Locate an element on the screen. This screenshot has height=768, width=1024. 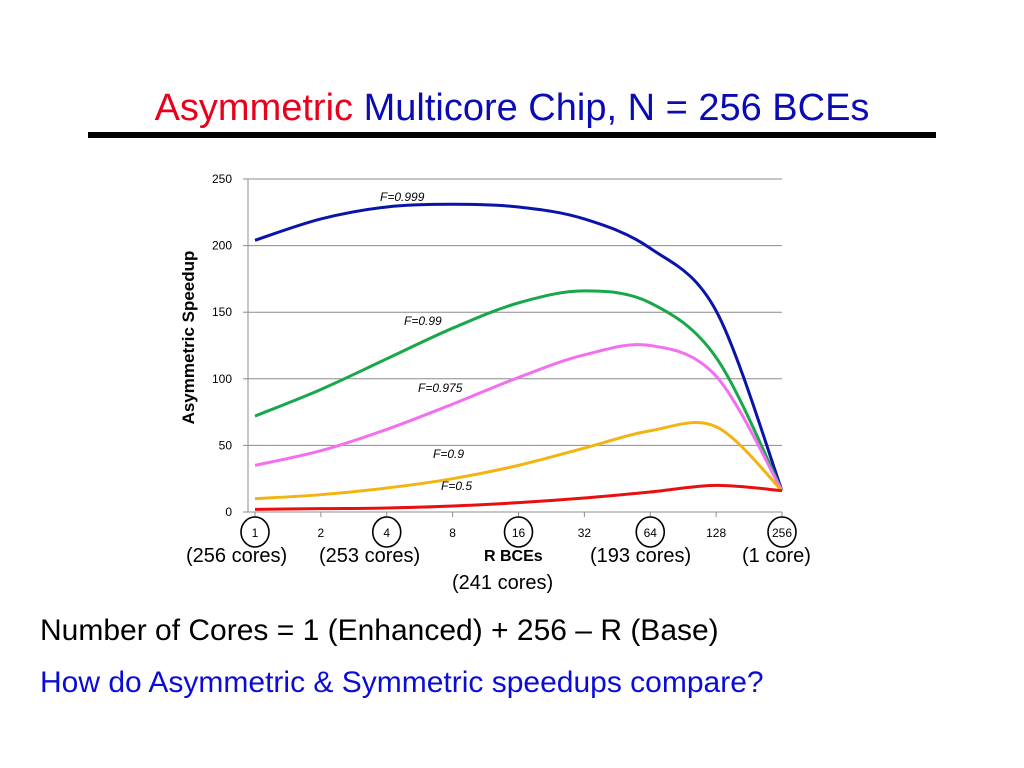
x-tick-label: 64 is located at coordinates (651, 533).